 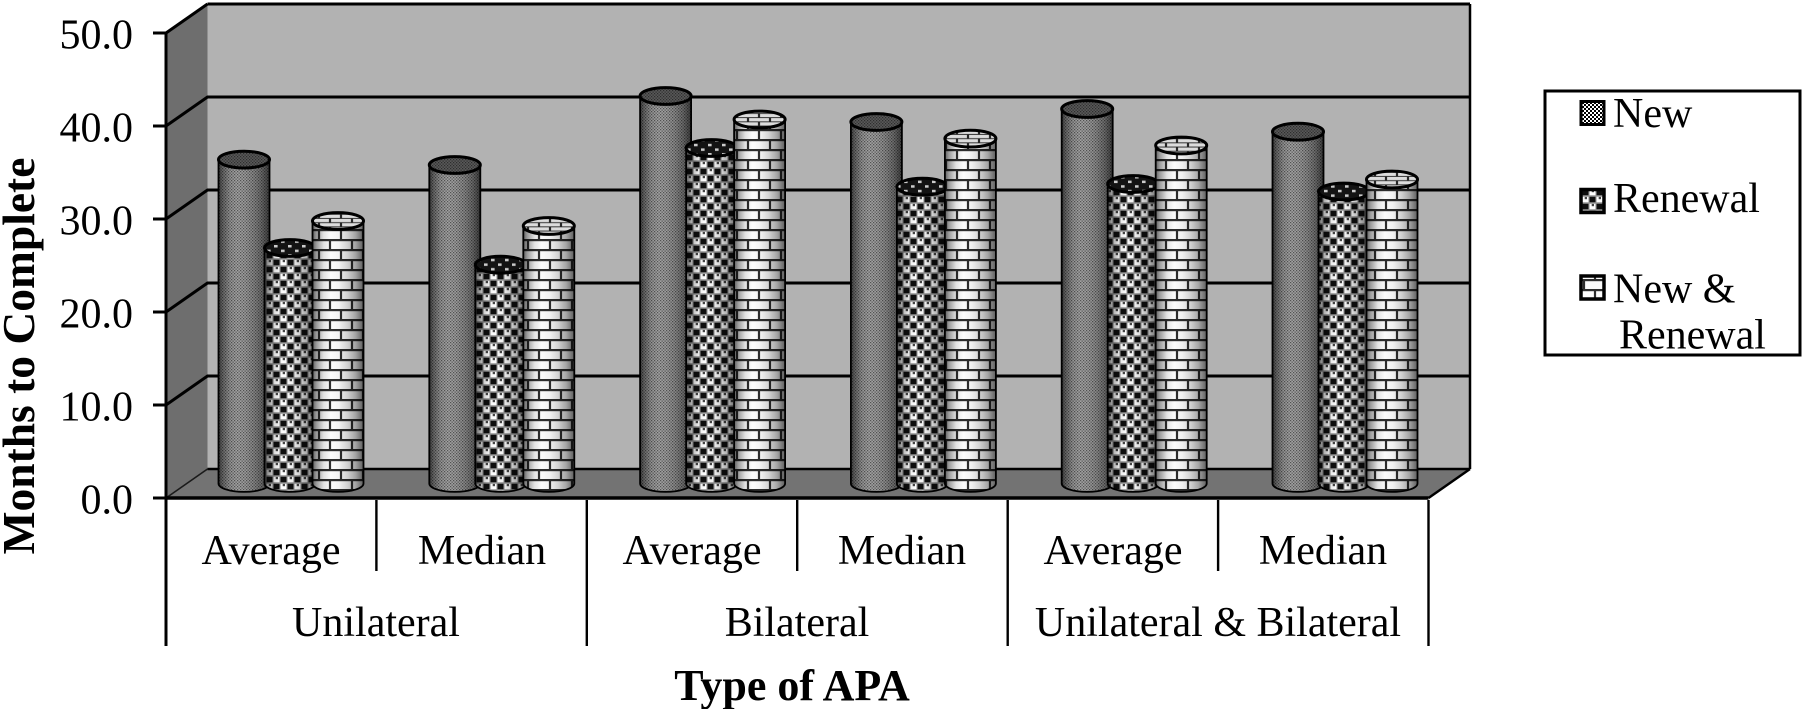 What do you see at coordinates (97, 315) in the screenshot?
I see `svg-text: 20.0` at bounding box center [97, 315].